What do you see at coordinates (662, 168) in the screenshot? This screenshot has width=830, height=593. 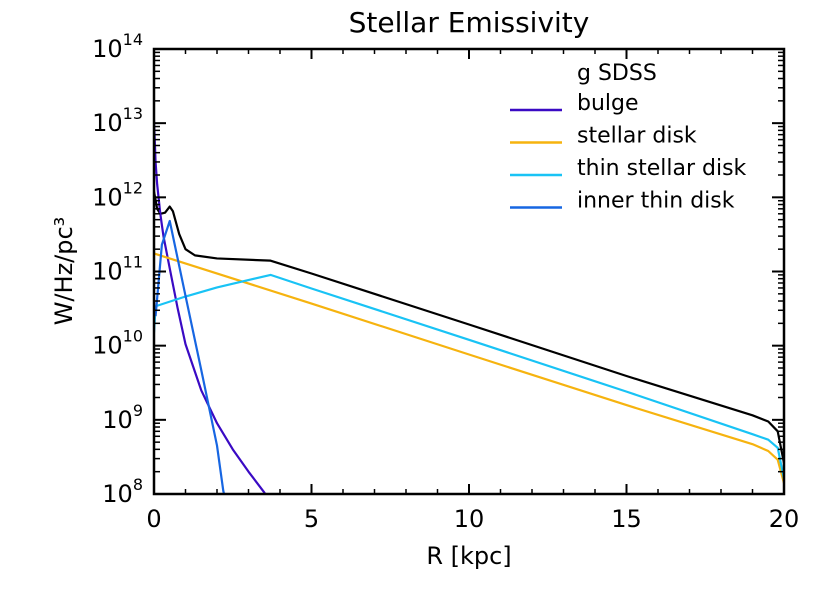 I see `legend-label-3: thin stellar disk` at bounding box center [662, 168].